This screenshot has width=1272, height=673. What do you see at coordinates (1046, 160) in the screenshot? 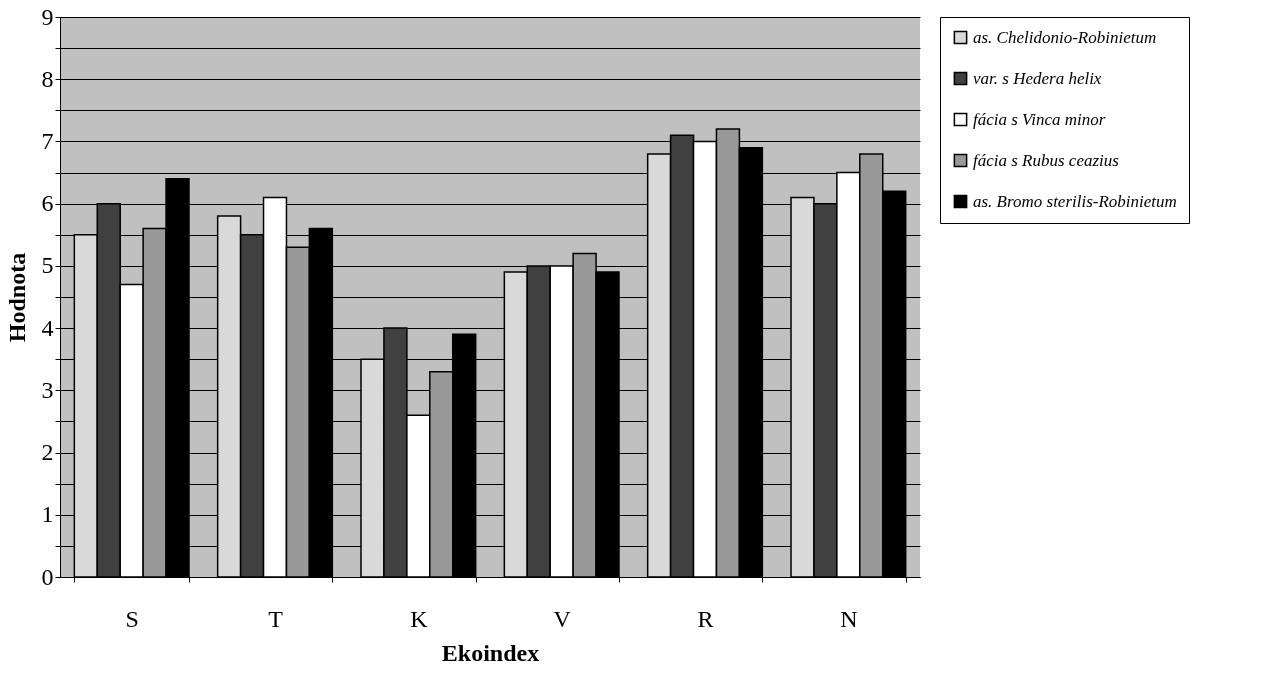
I see `legend-label: fácia s Rubus ceazius` at bounding box center [1046, 160].